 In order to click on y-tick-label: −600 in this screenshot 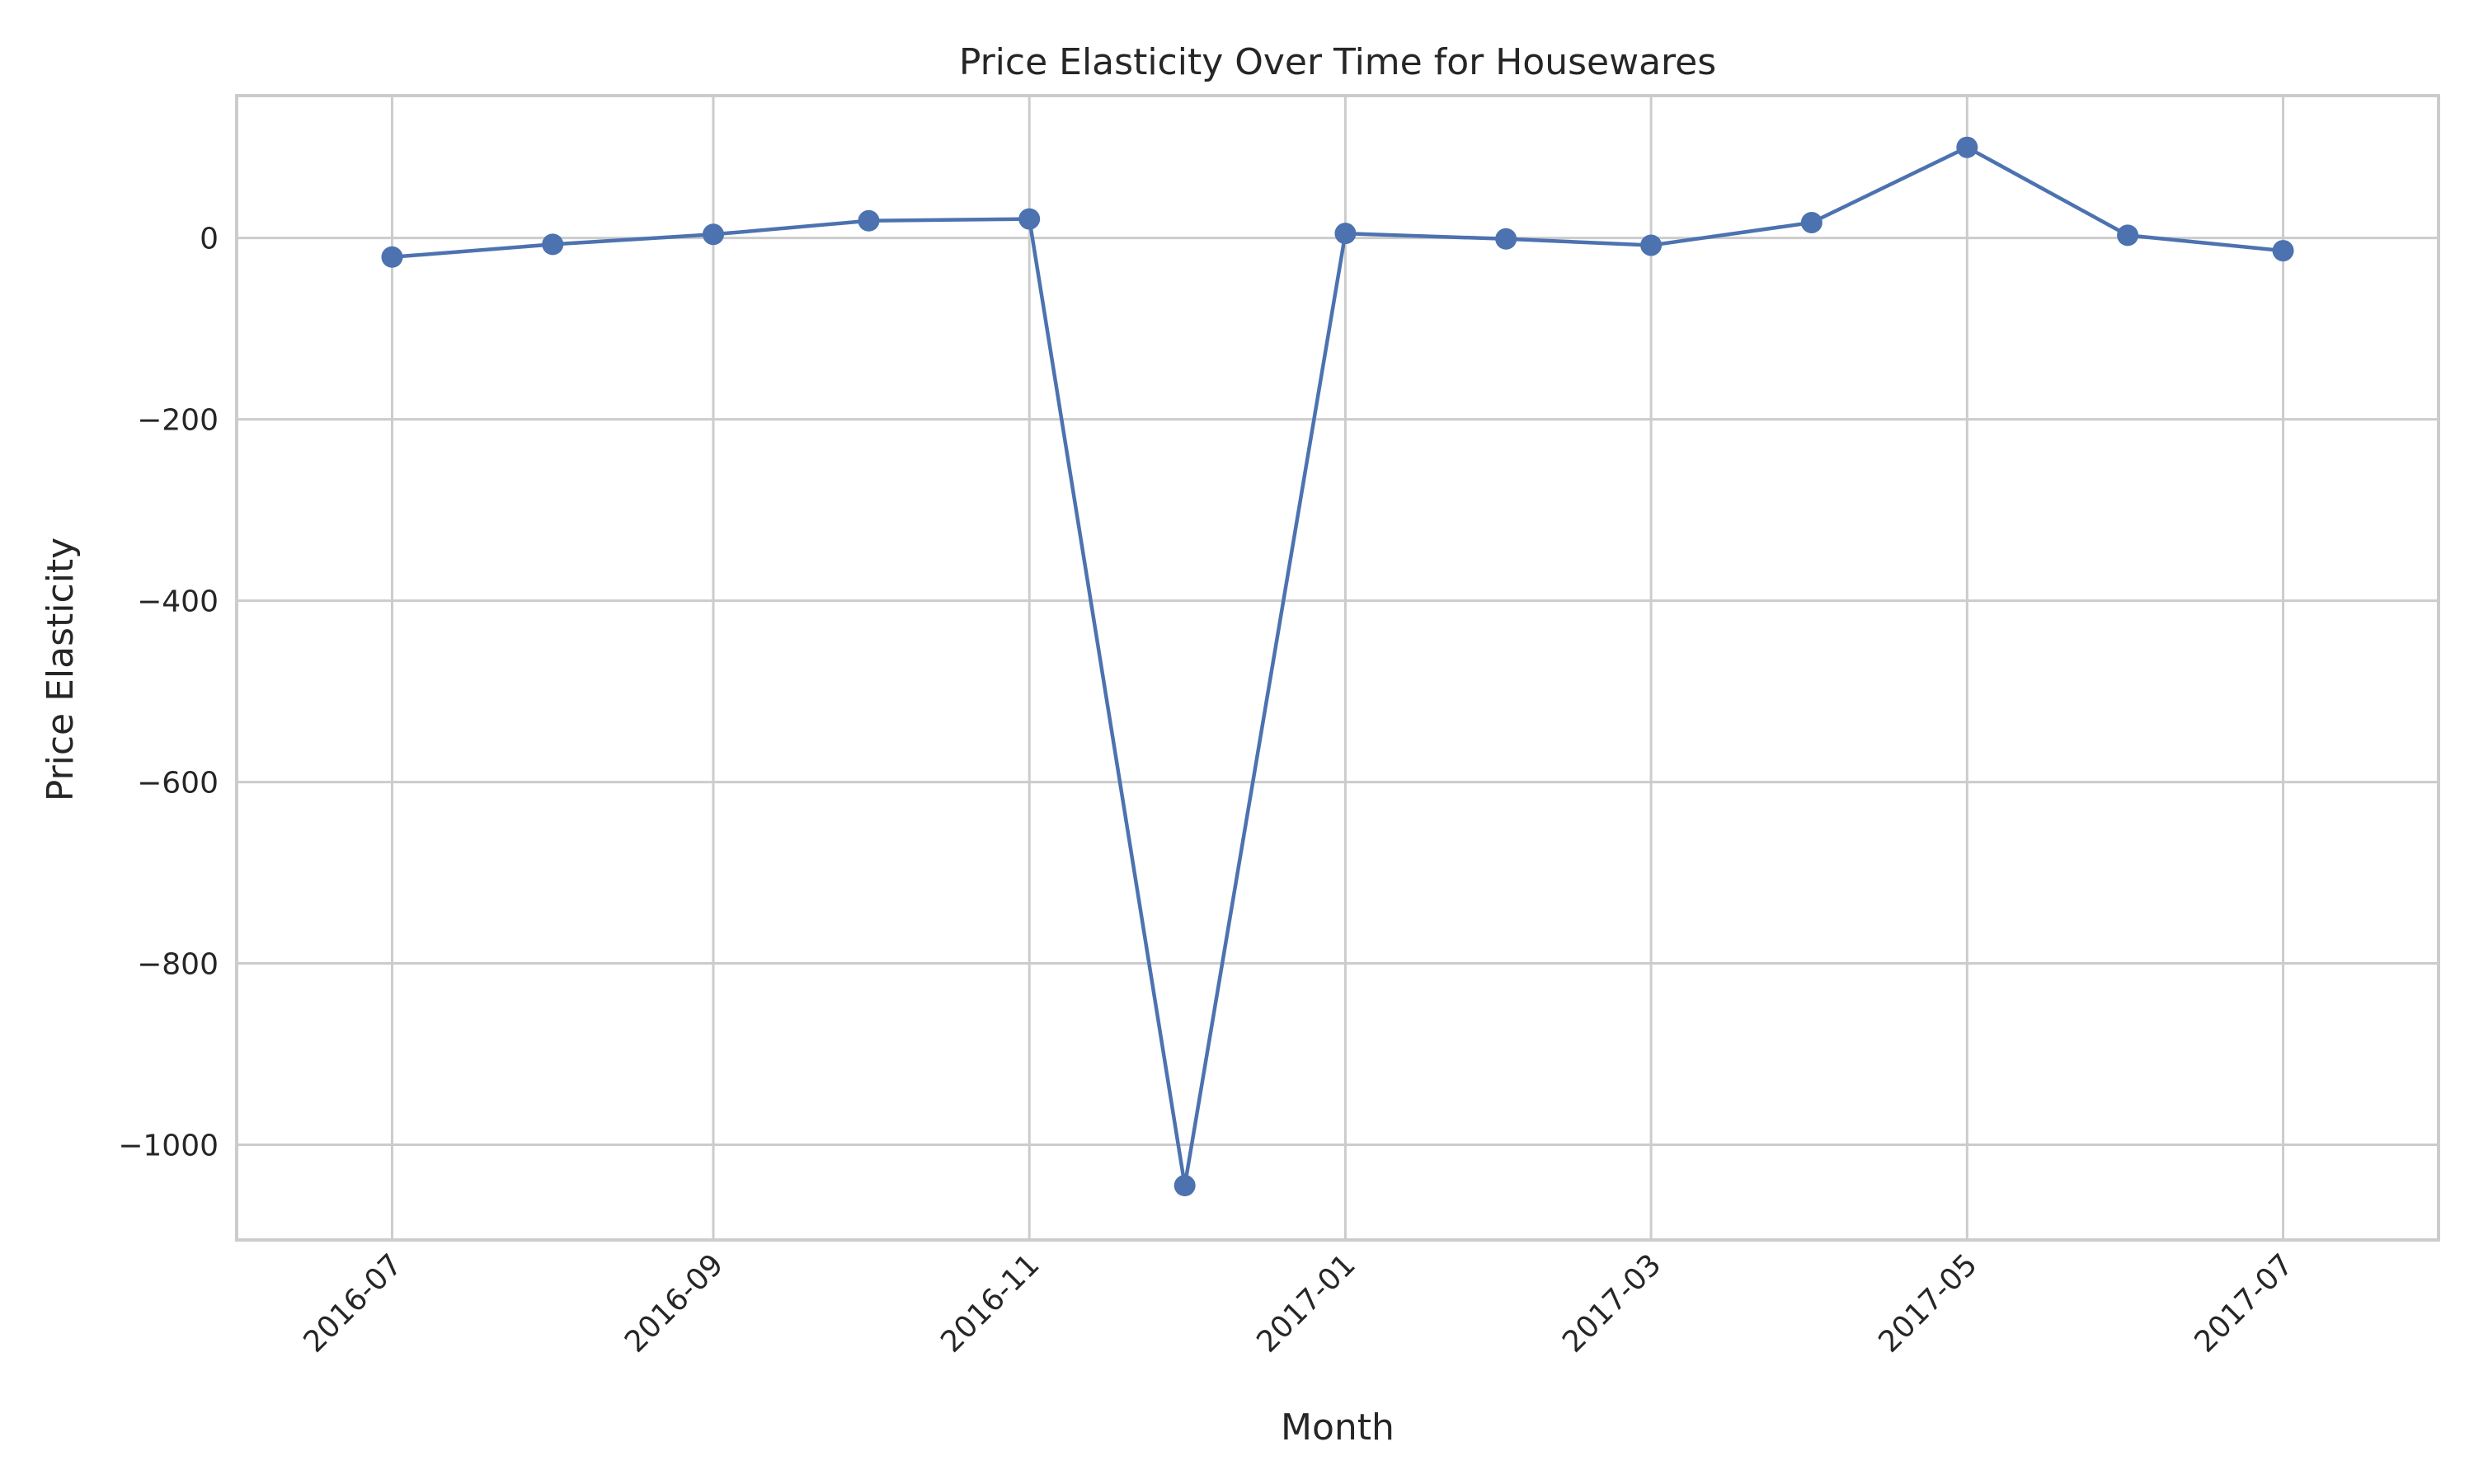, I will do `click(178, 784)`.